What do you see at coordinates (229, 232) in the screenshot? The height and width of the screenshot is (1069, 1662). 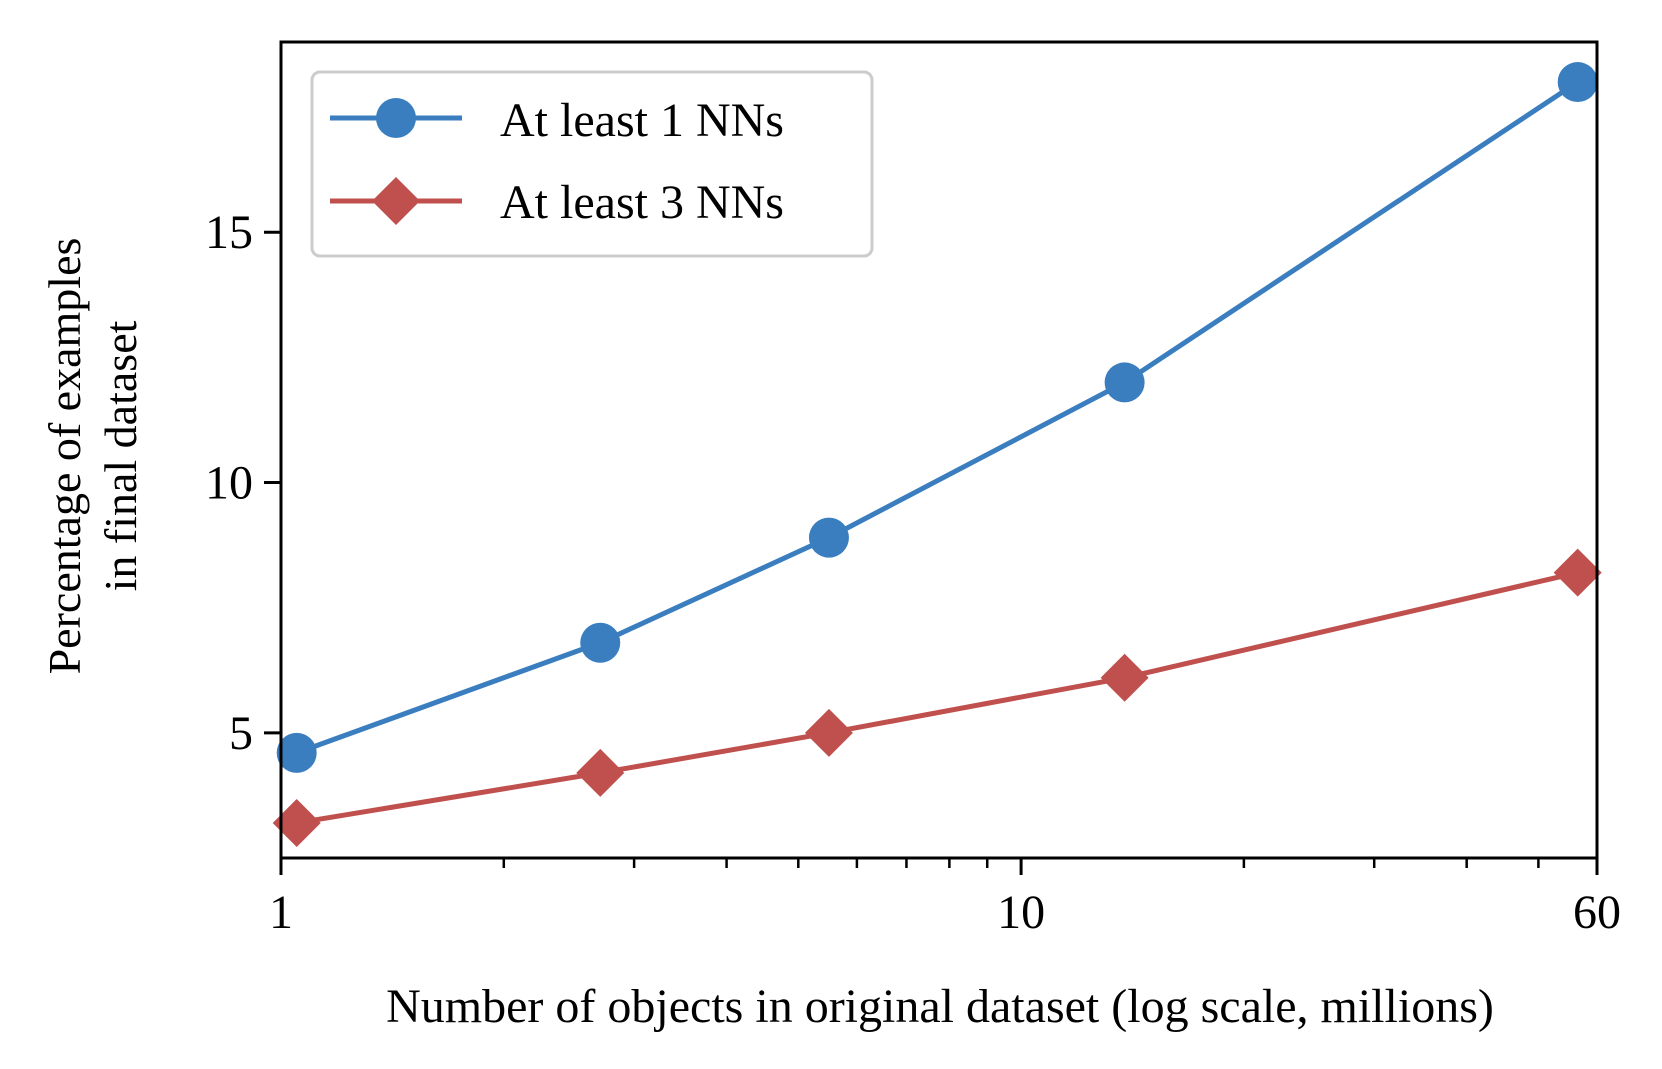 I see `y-tick-label: 15` at bounding box center [229, 232].